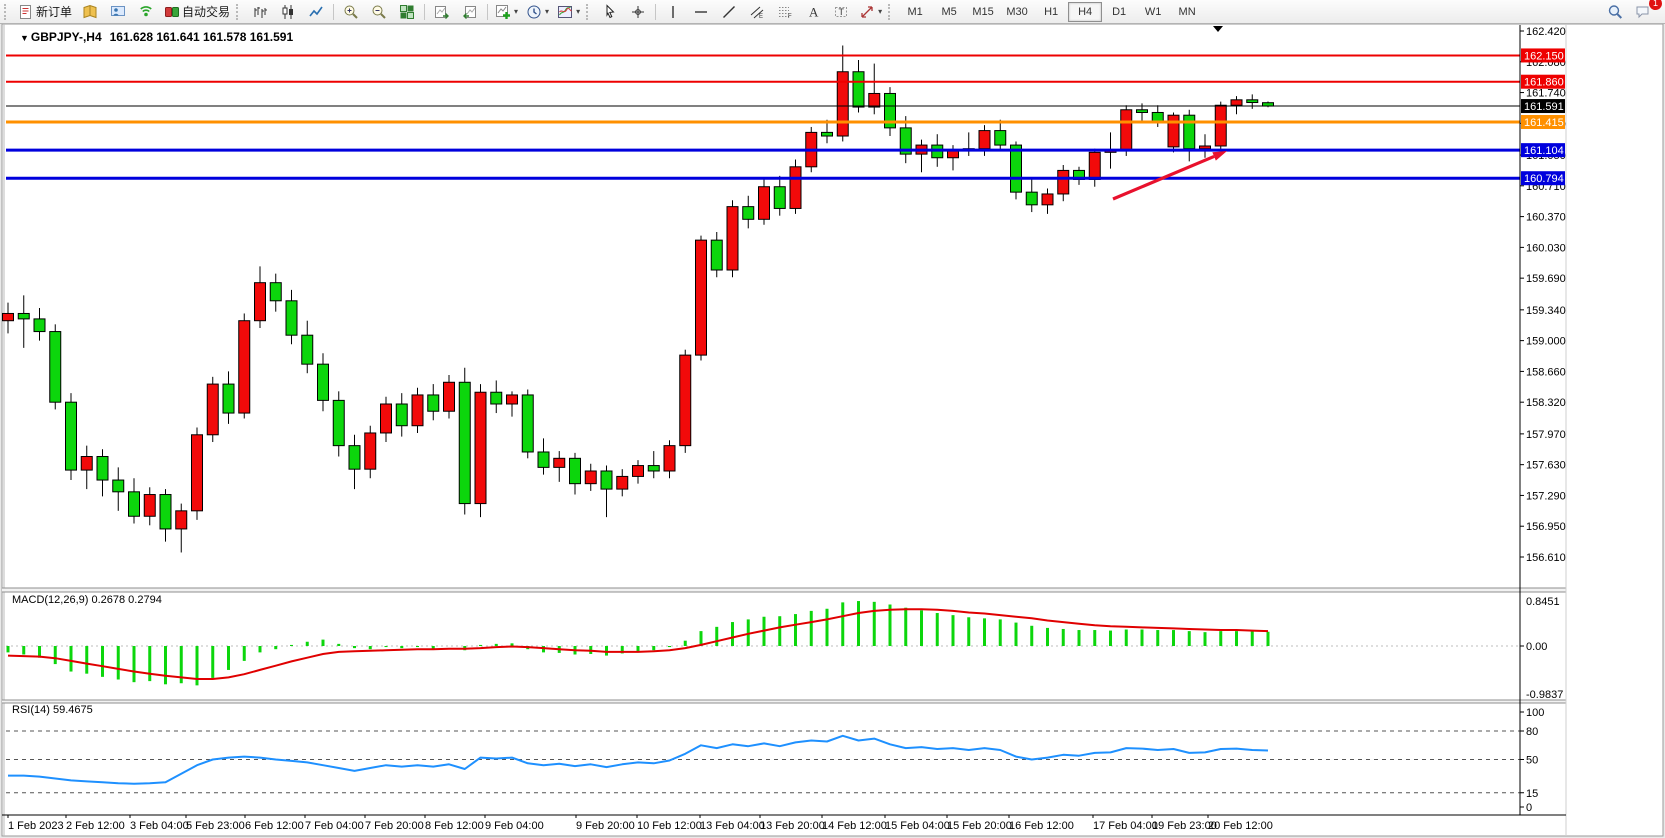 This screenshot has width=1665, height=838. I want to click on signals-button, so click(146, 12).